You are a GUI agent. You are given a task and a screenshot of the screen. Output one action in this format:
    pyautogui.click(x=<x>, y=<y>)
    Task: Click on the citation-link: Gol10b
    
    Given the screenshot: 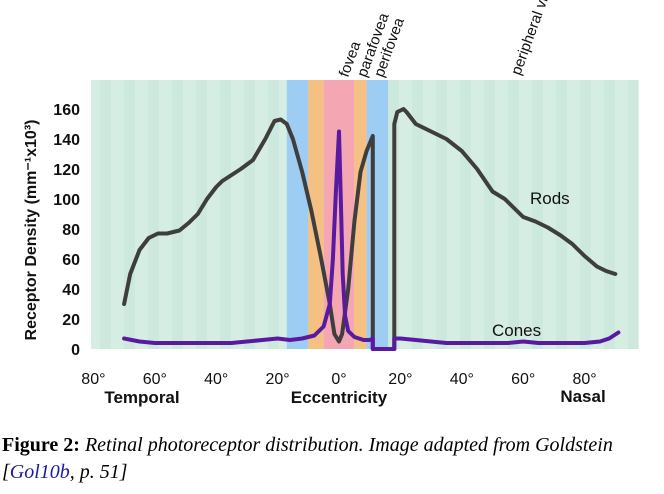 What is the action you would take?
    pyautogui.click(x=39, y=472)
    